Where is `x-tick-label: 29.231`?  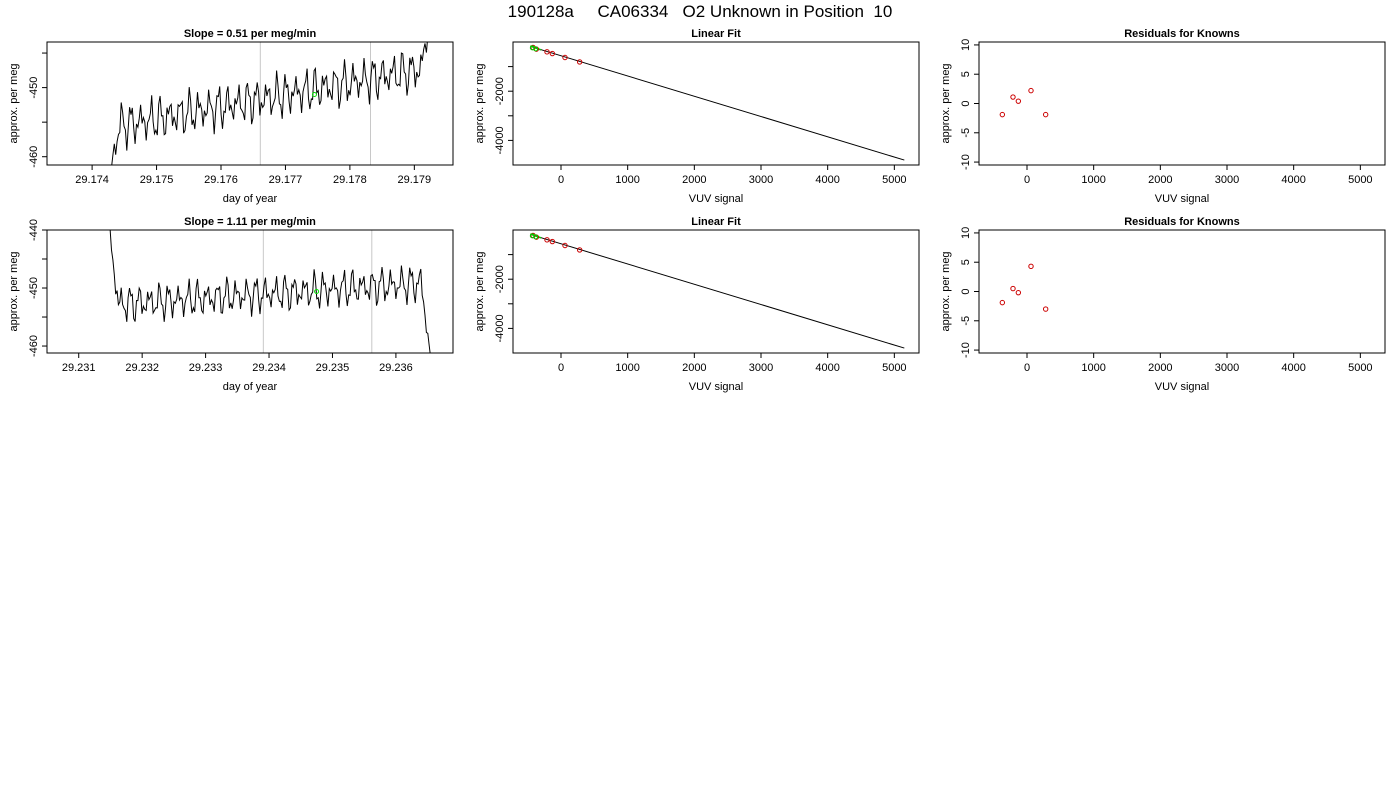
x-tick-label: 29.231 is located at coordinates (79, 368).